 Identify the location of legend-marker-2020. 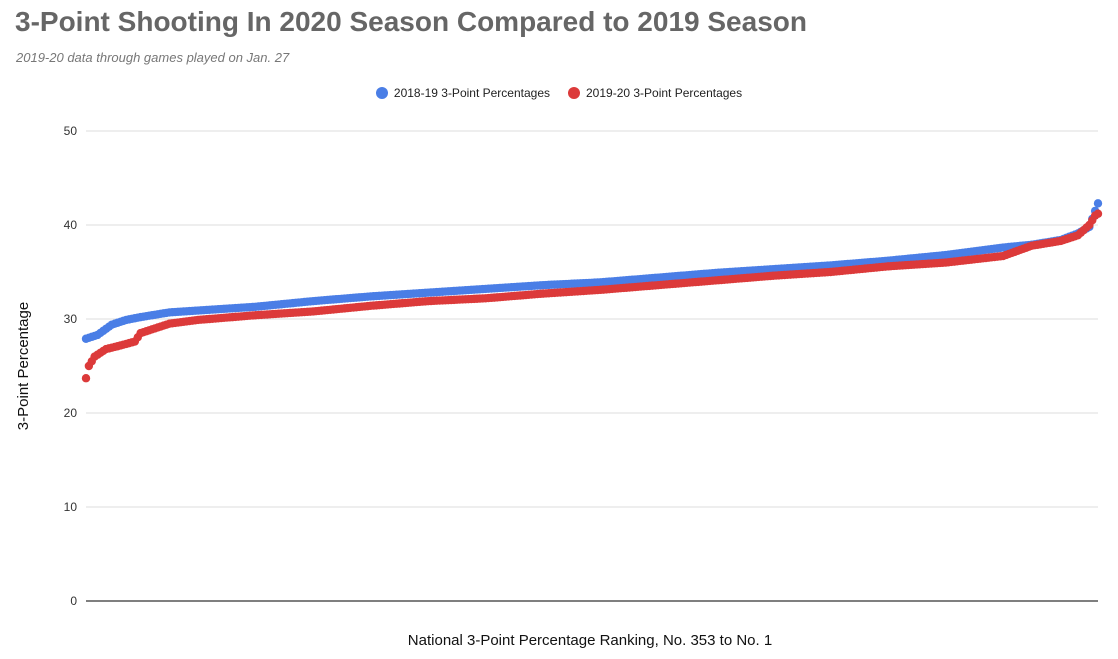
(574, 93).